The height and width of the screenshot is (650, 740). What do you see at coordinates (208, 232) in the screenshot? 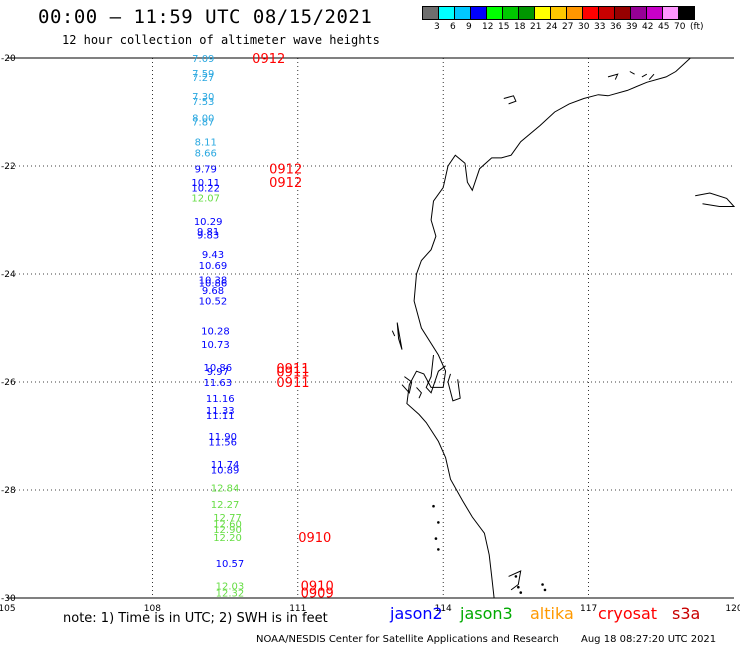
I see `swh-value: 9.81` at bounding box center [208, 232].